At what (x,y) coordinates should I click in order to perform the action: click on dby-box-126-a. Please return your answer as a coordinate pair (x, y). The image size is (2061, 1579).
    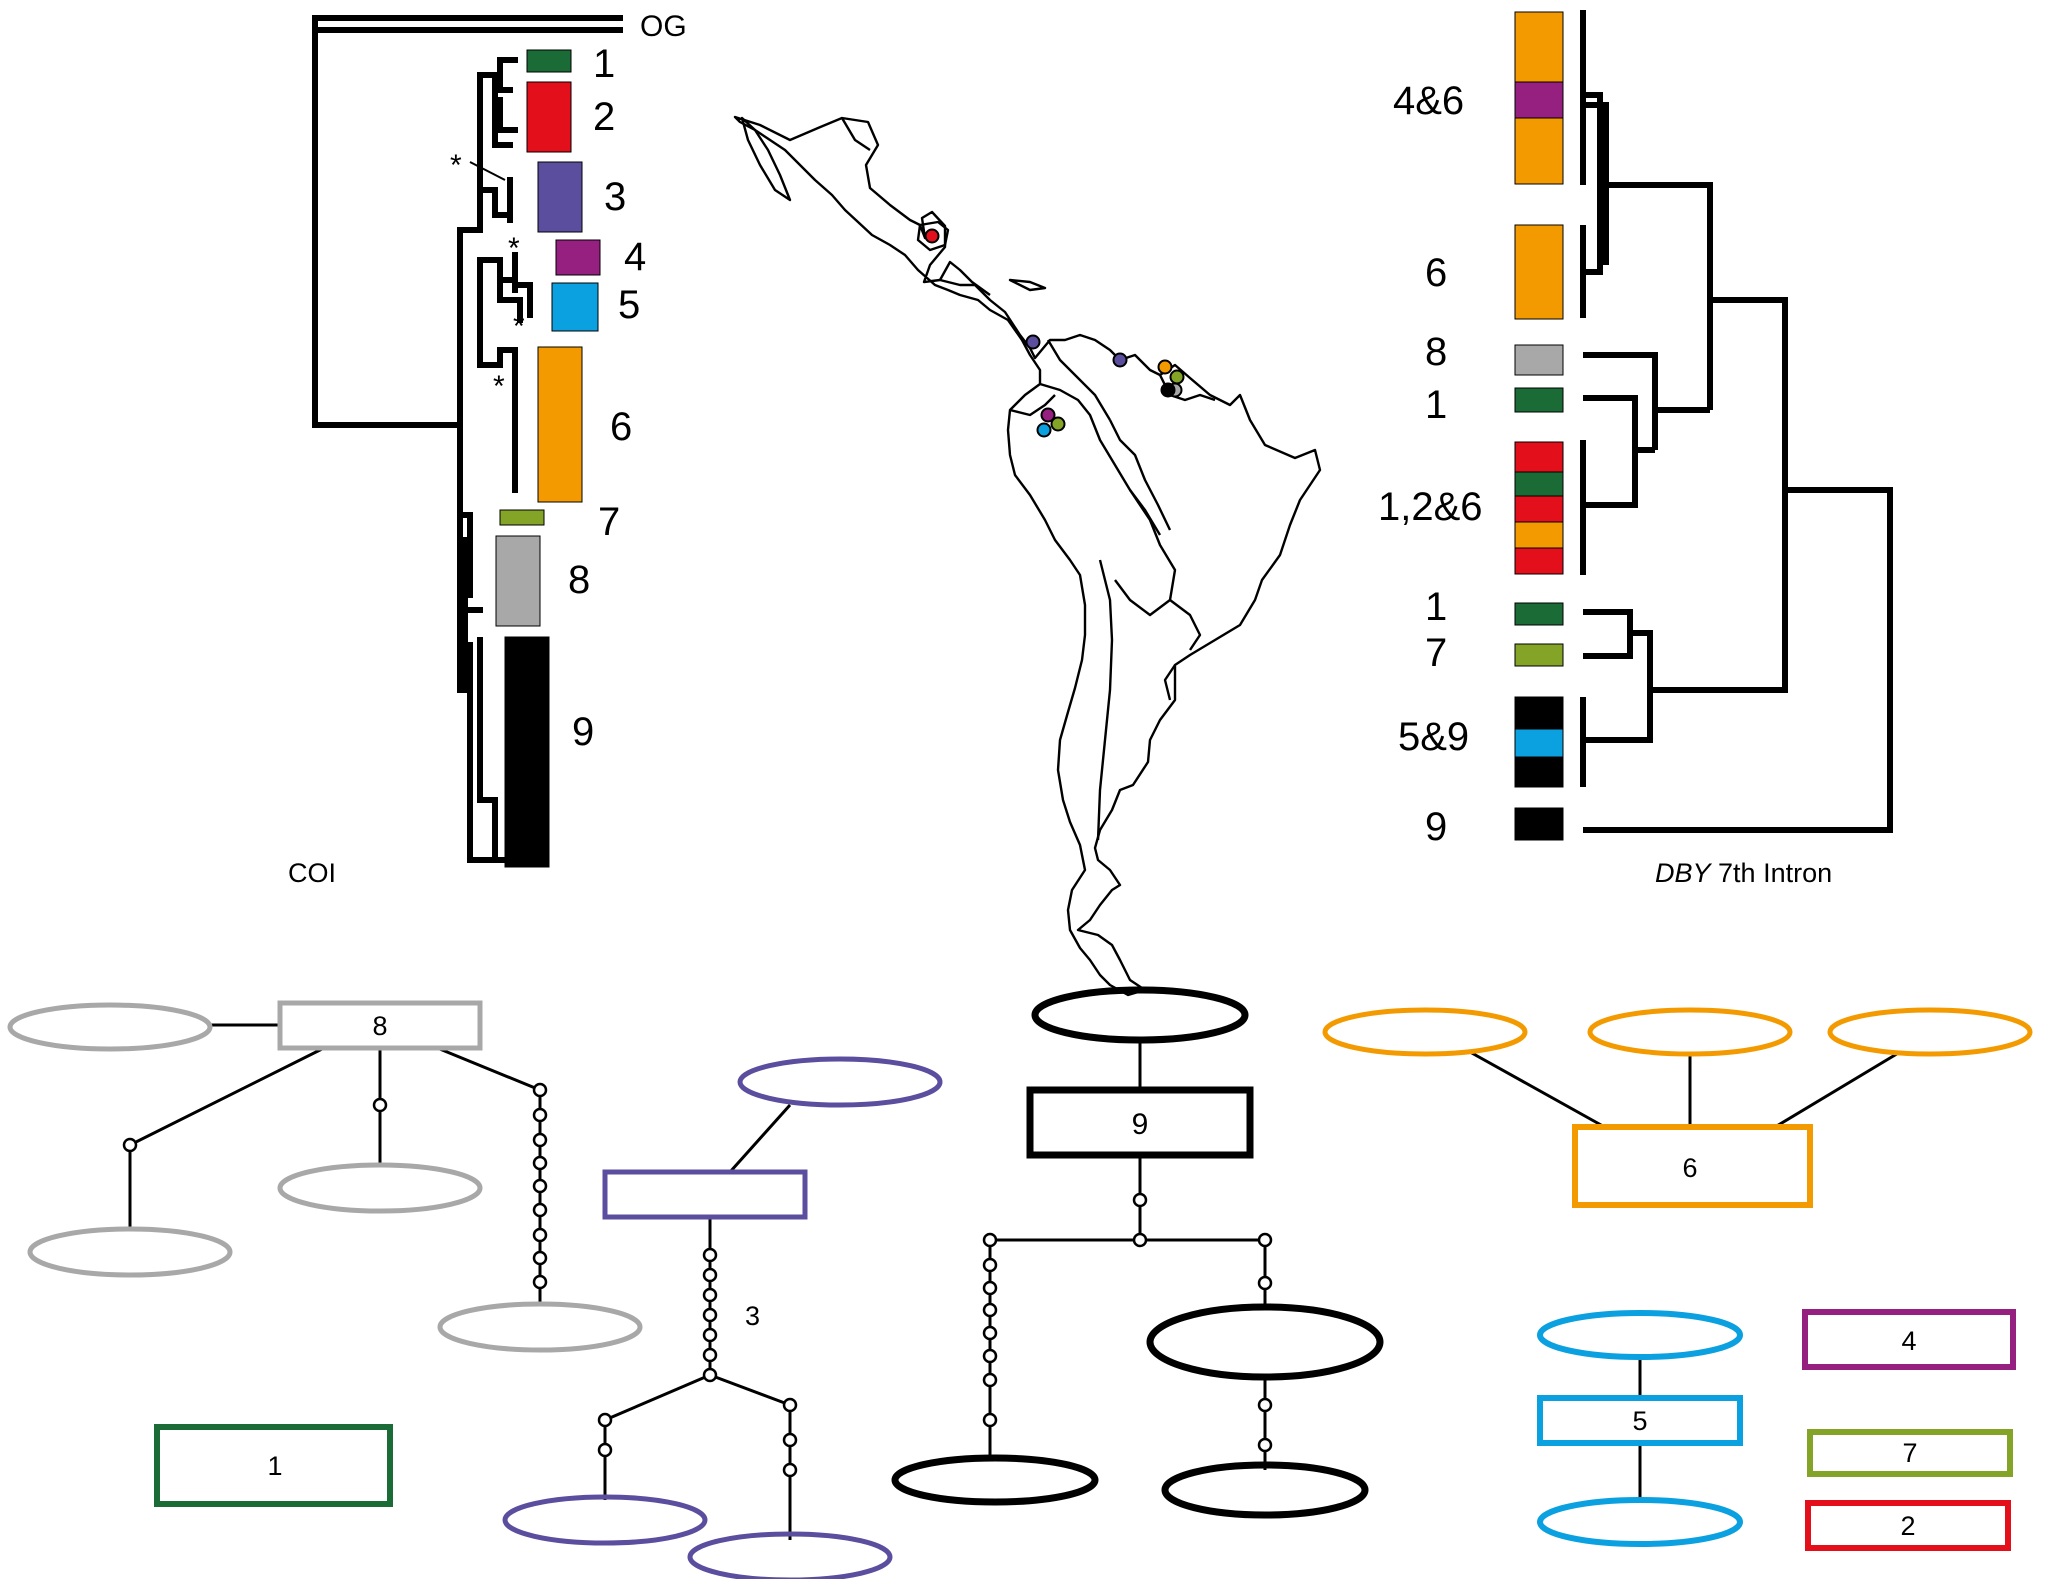
    Looking at the image, I should click on (1539, 457).